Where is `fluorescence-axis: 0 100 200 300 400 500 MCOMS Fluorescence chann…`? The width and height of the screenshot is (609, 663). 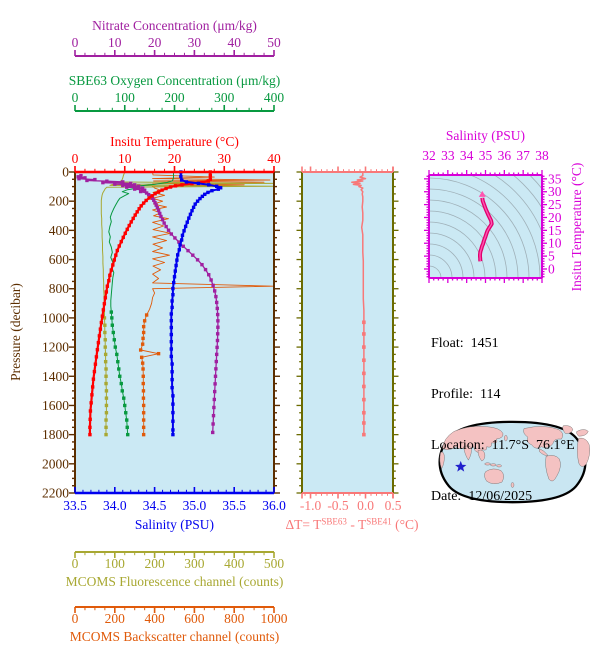 fluorescence-axis: 0 100 200 300 400 500 MCOMS Fluorescence chann… is located at coordinates (175, 570).